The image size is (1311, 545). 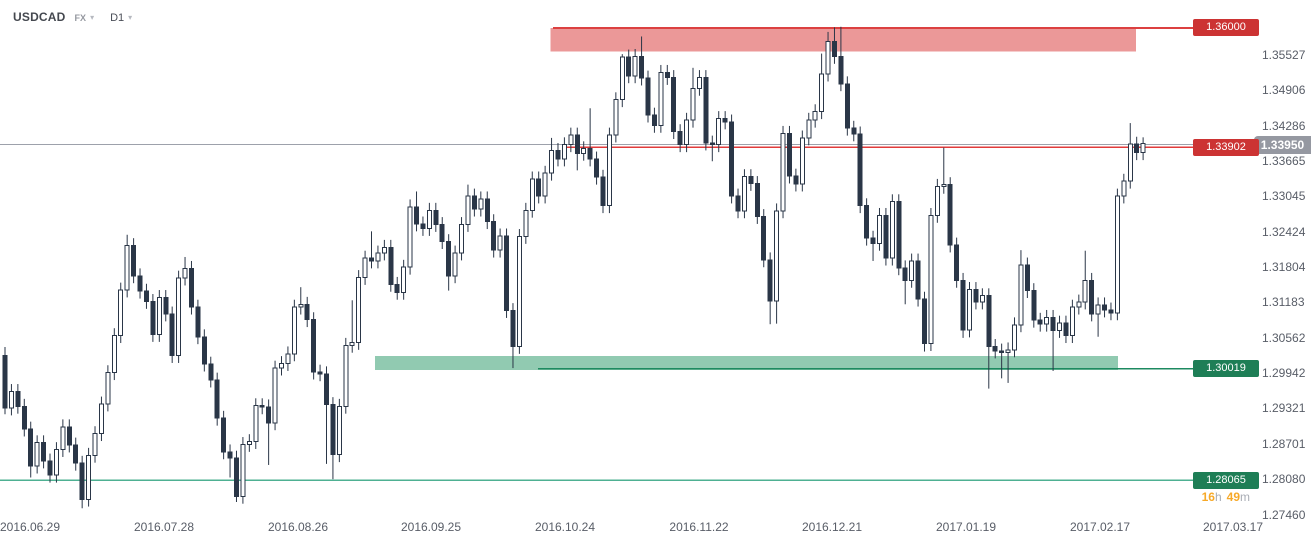 What do you see at coordinates (1233, 497) in the screenshot?
I see `countdown-minutes: 49` at bounding box center [1233, 497].